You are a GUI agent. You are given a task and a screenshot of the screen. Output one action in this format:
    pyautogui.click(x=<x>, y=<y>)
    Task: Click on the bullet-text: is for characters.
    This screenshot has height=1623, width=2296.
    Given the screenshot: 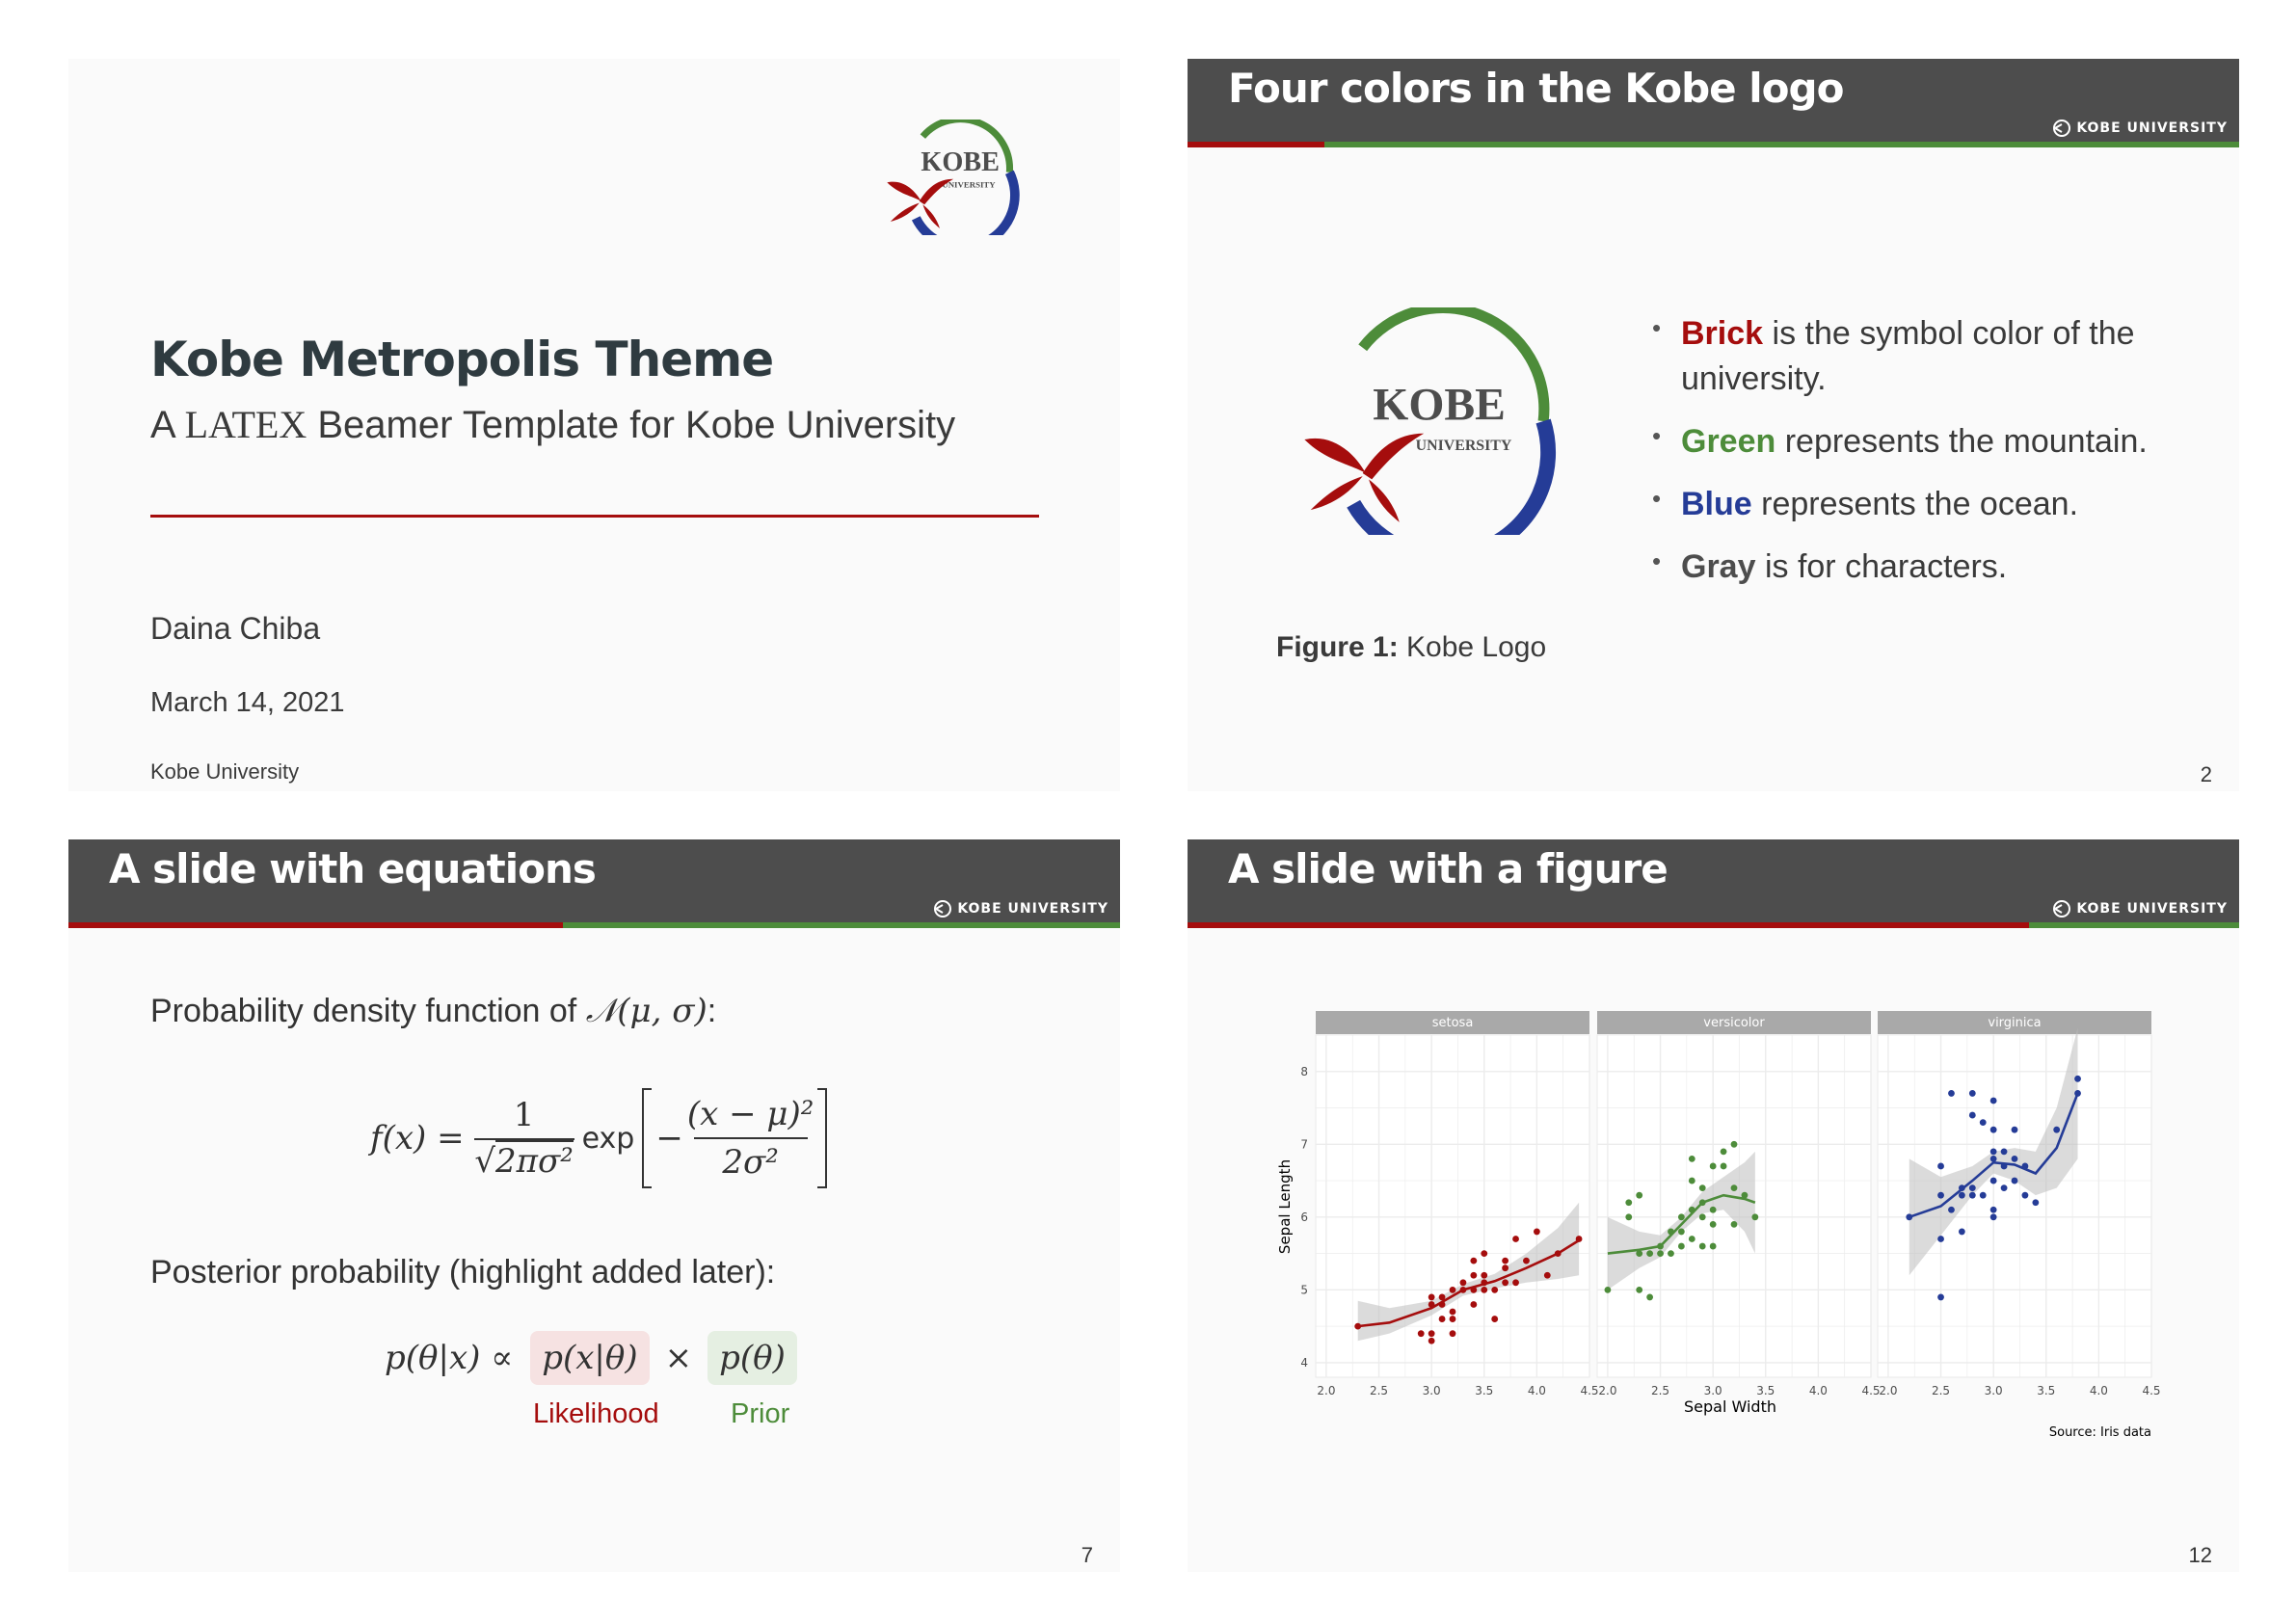 What is the action you would take?
    pyautogui.click(x=1886, y=566)
    